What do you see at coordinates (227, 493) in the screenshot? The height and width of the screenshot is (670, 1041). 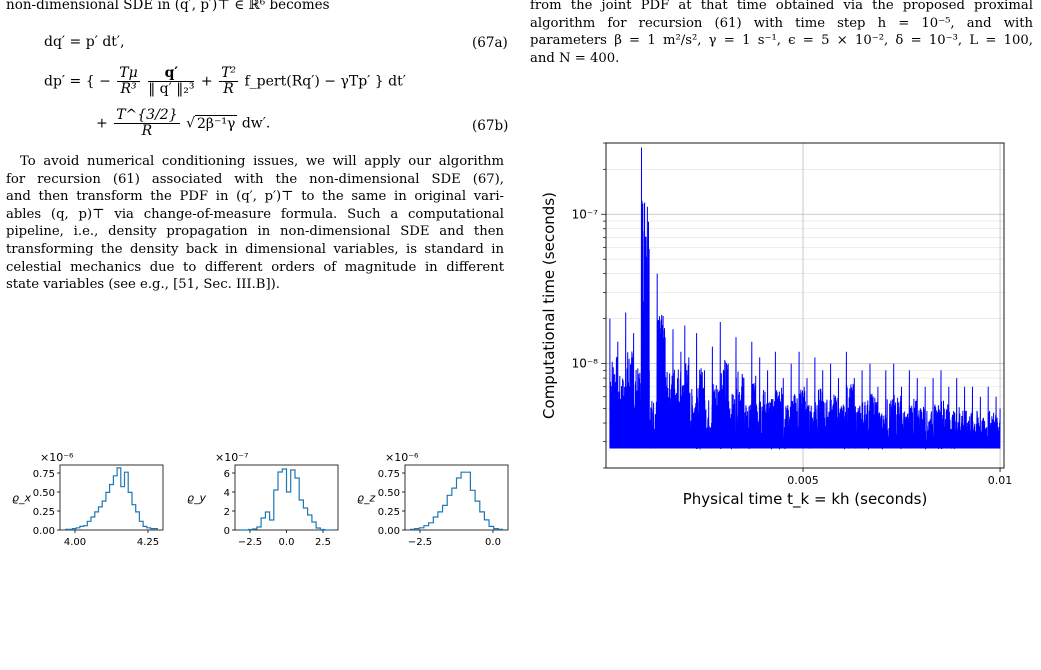 I see `y-tick-label: 4` at bounding box center [227, 493].